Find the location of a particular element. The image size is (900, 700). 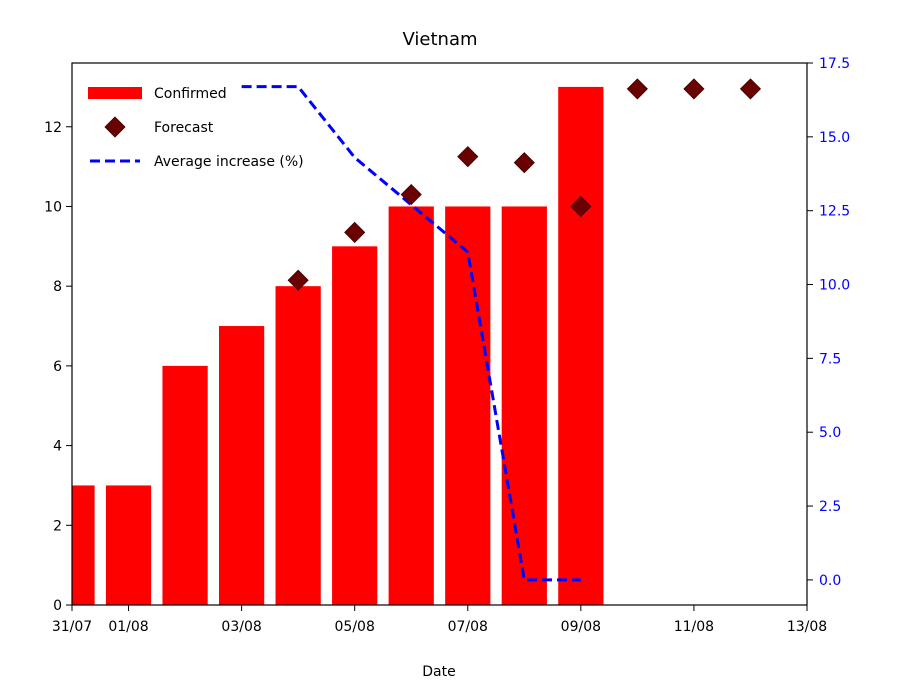

x-tick-label-3: 05/08 is located at coordinates (355, 627).